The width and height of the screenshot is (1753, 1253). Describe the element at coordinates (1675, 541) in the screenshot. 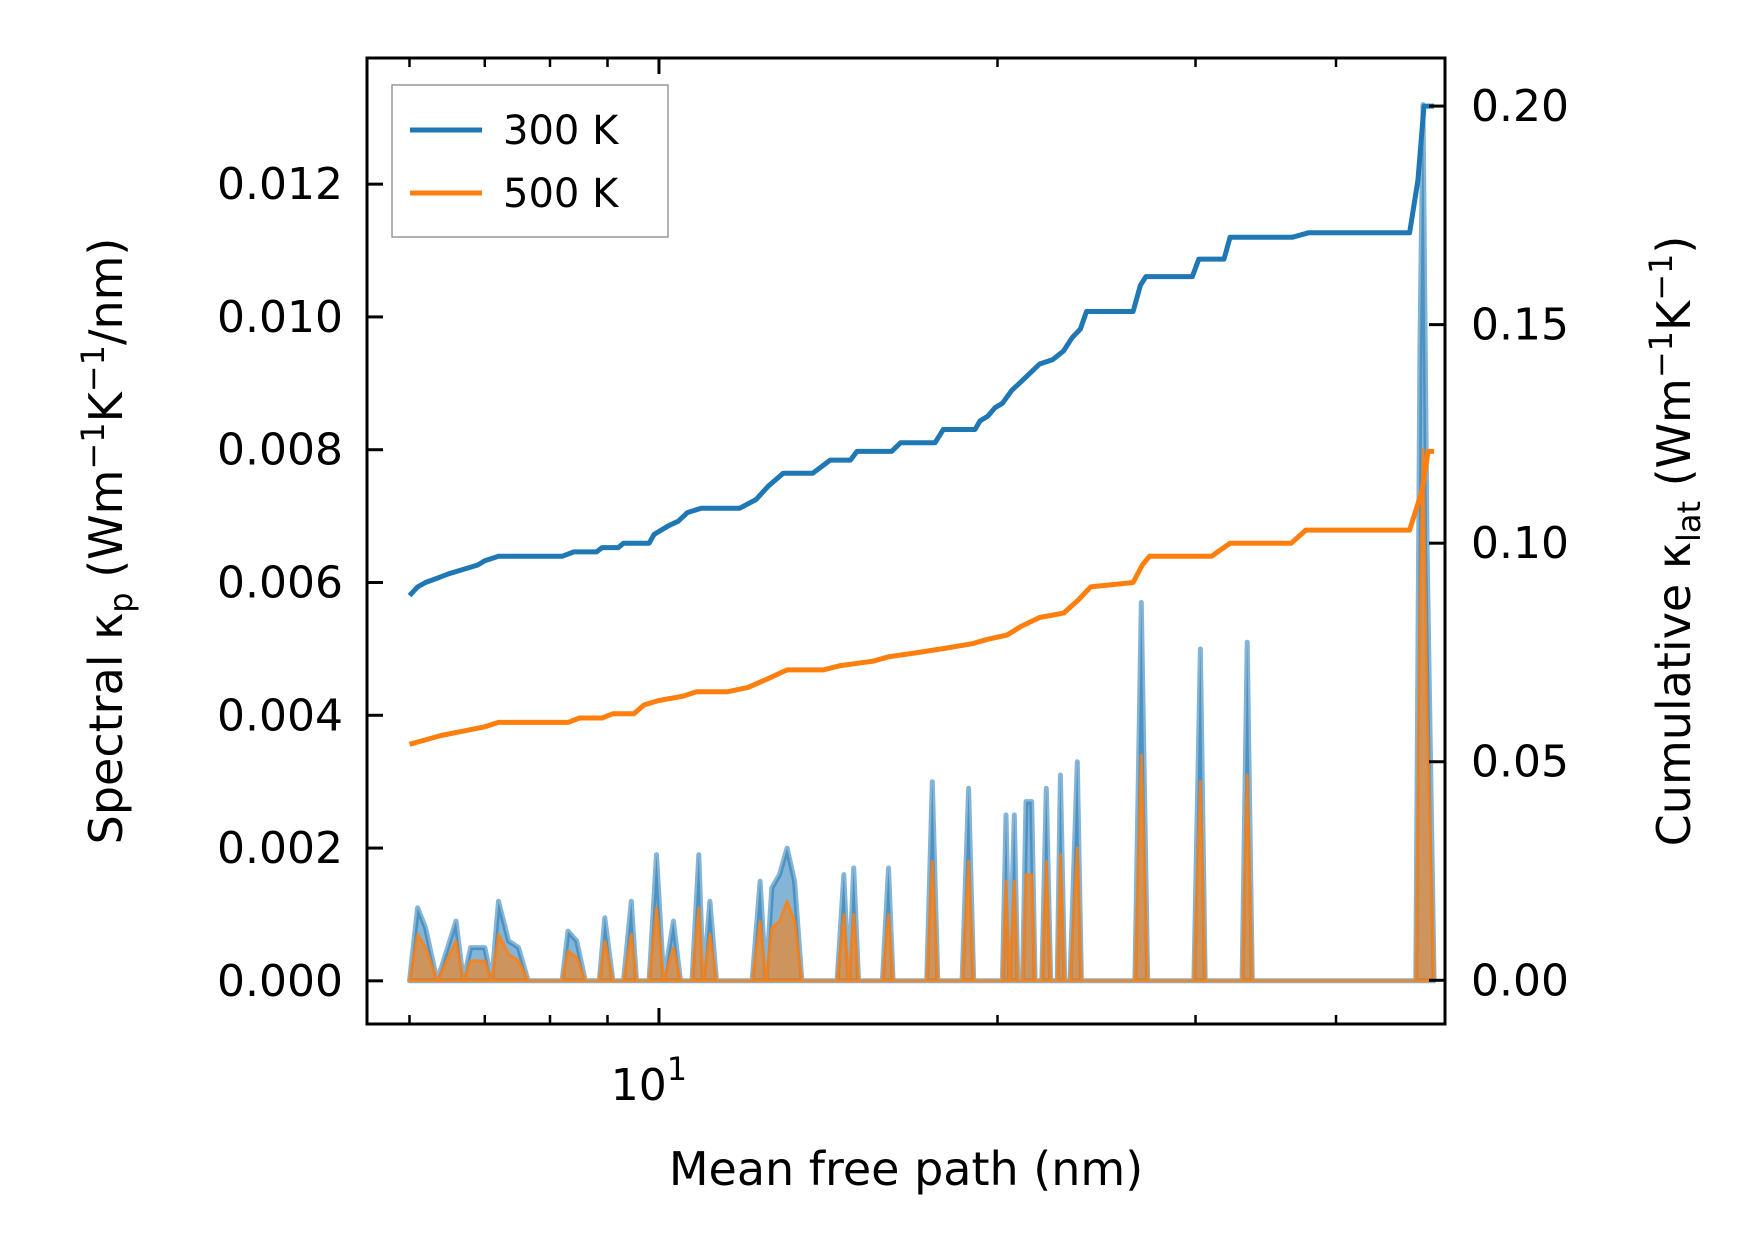

I see `right-y-axis-title: Cumulative κlat (Wm−1K−1)` at that location.